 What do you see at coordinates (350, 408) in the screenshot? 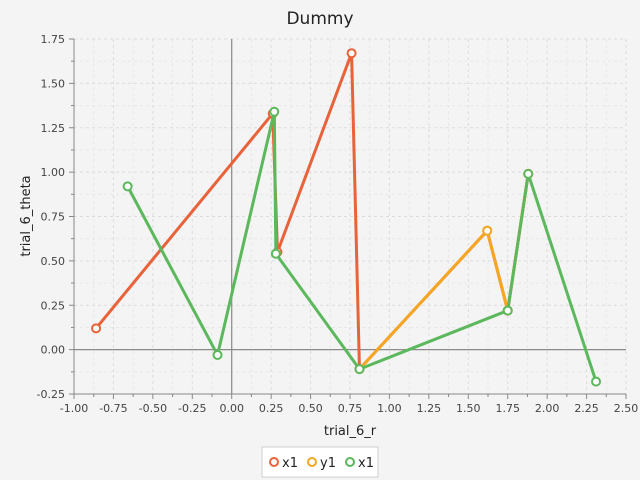
I see `x-tick-label: 0.75` at bounding box center [350, 408].